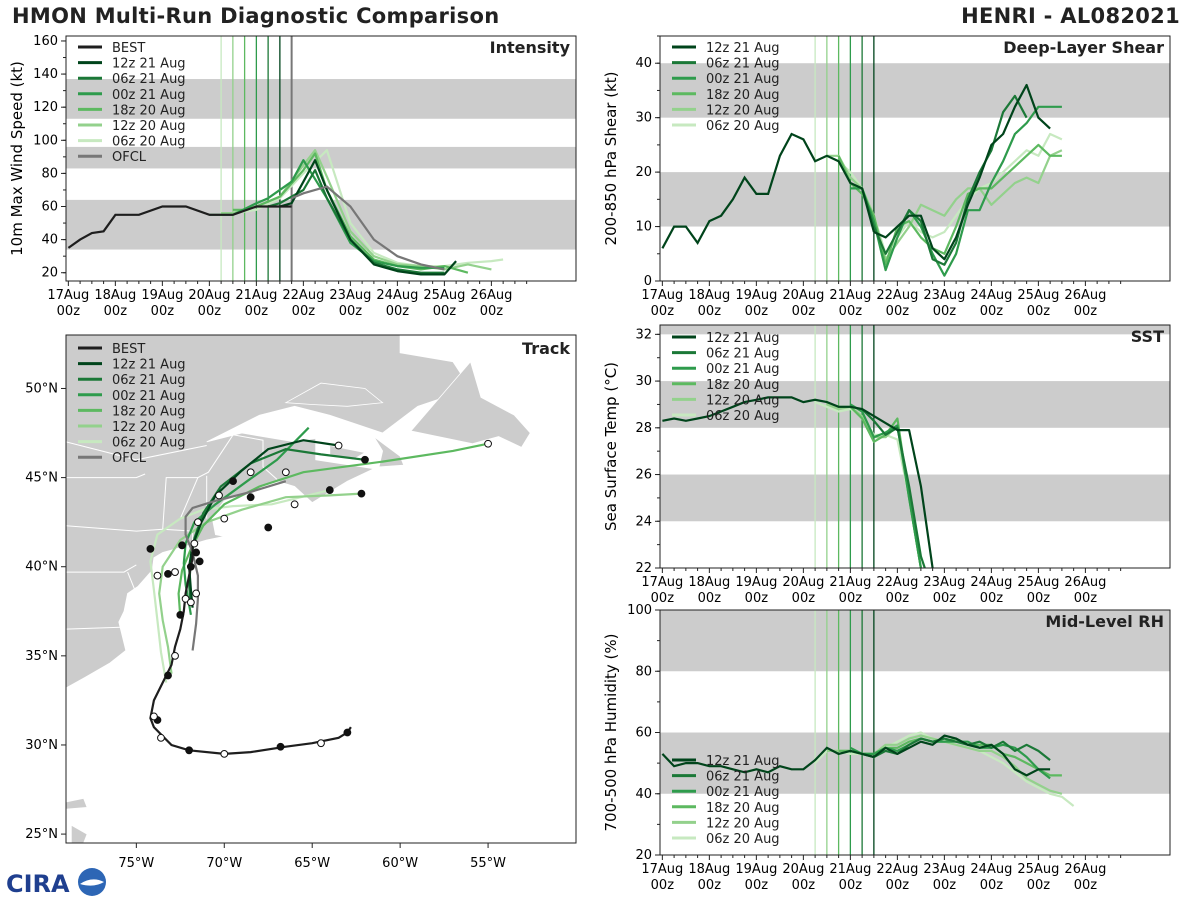 The image size is (1200, 900). I want to click on y-axis-label: Sea Surface Temp (°C), so click(611, 446).